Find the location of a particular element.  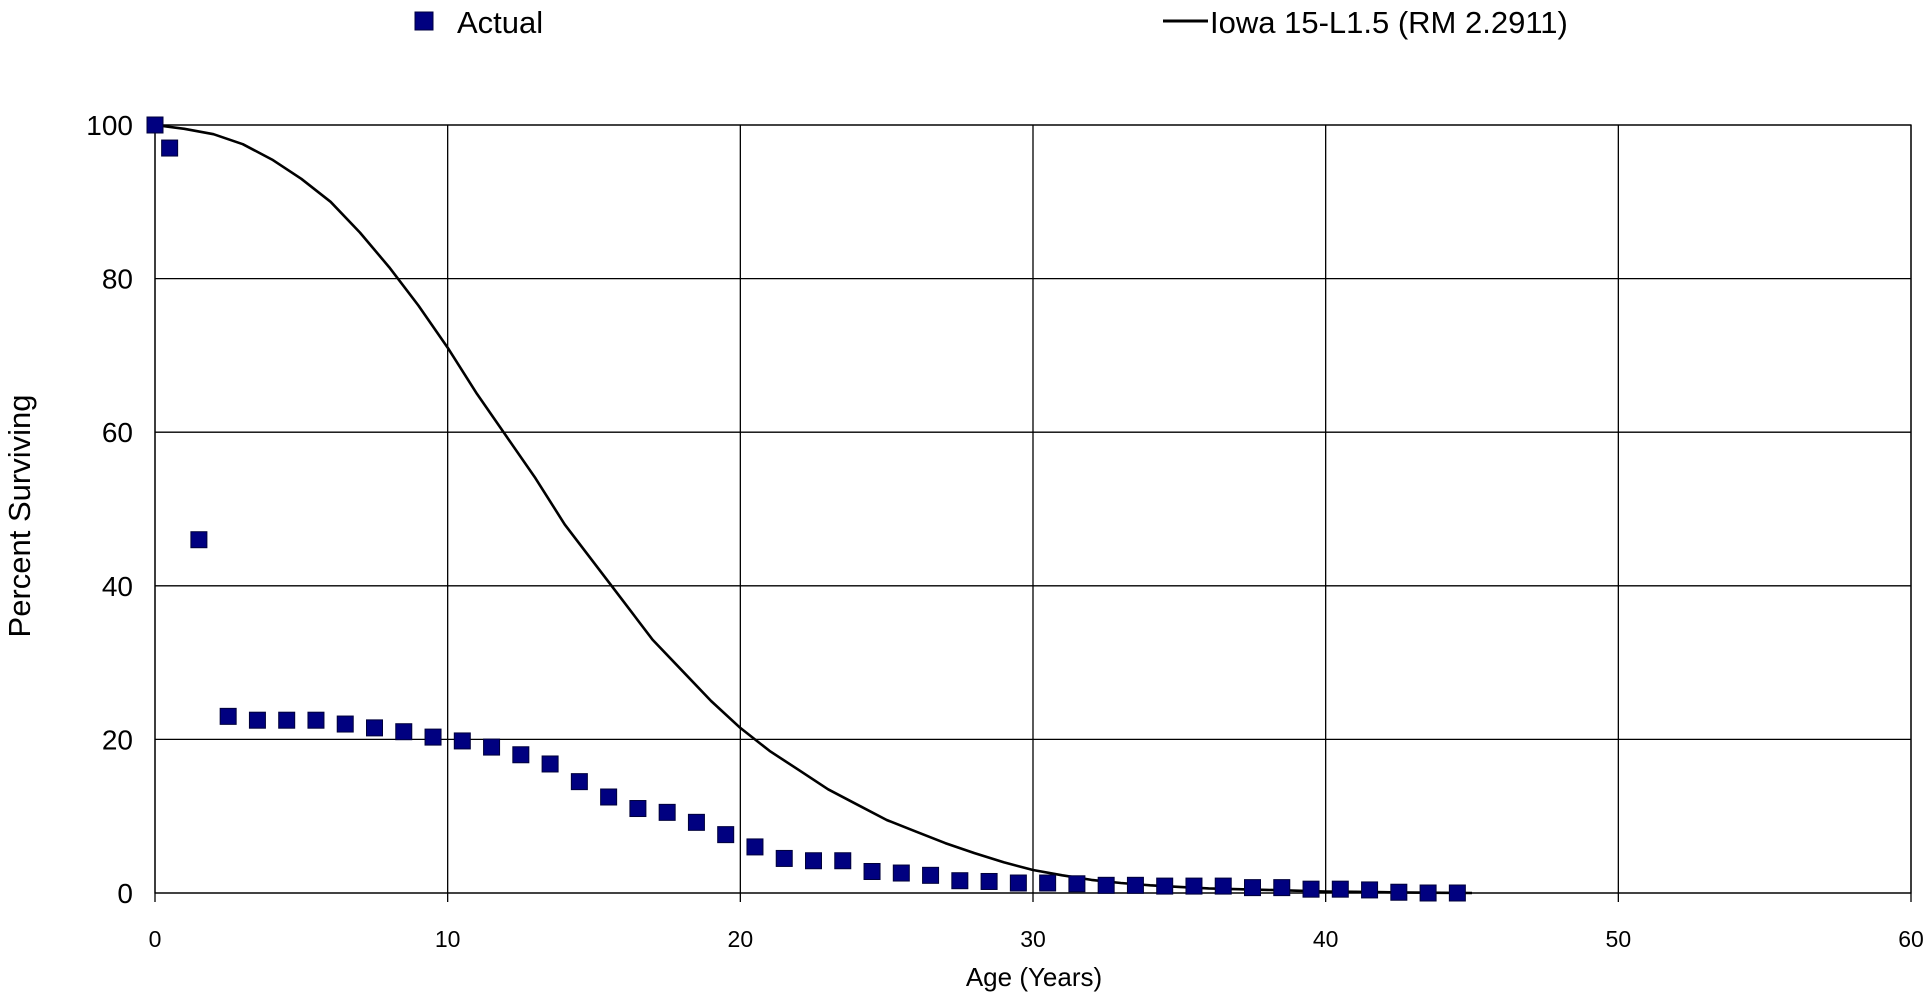

x-tick-label: 20 is located at coordinates (741, 939).